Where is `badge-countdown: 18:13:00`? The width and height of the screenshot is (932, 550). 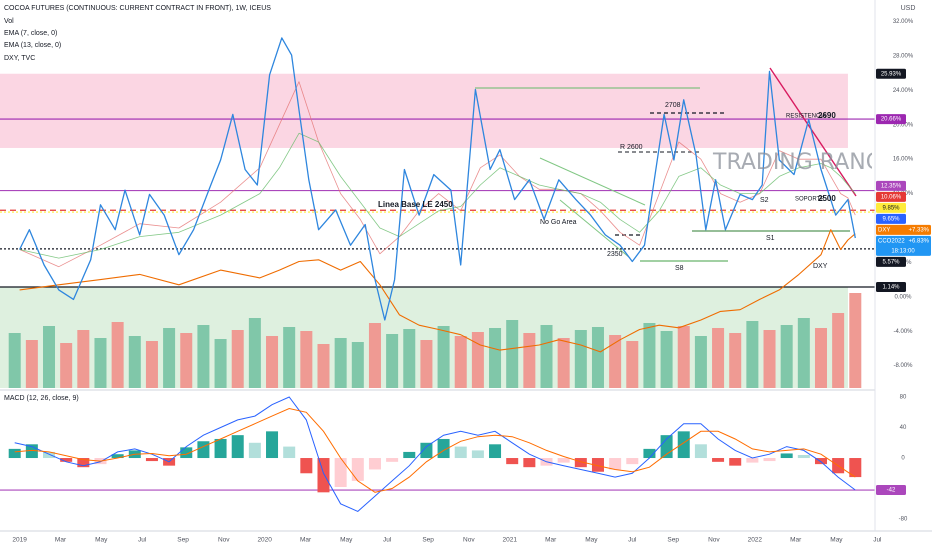
badge-countdown: 18:13:00 is located at coordinates (903, 251).